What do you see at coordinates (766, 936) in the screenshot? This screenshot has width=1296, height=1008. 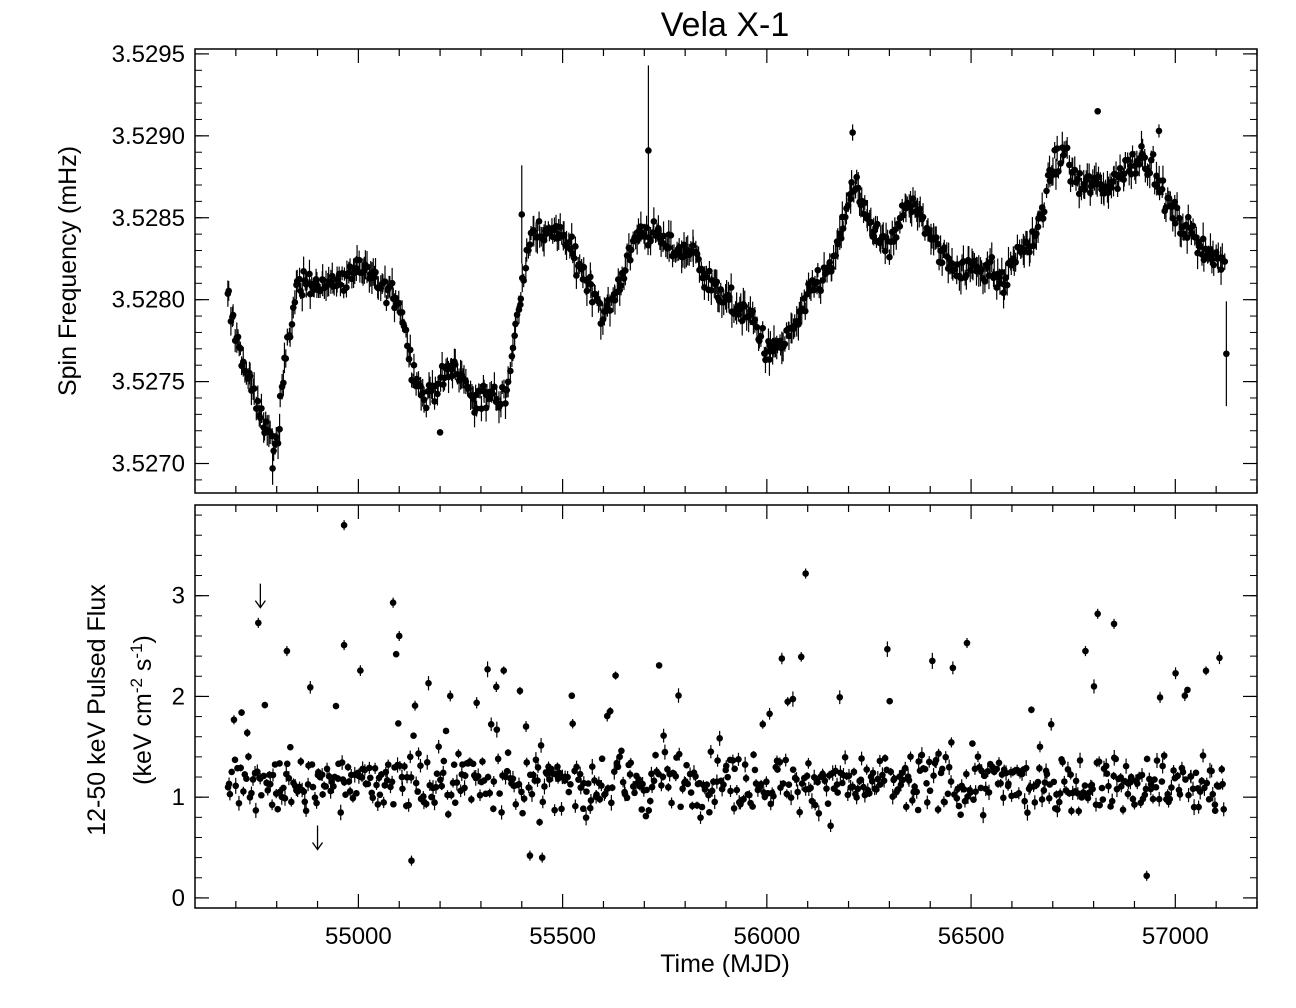 I see `x-tick-label: 56000` at bounding box center [766, 936].